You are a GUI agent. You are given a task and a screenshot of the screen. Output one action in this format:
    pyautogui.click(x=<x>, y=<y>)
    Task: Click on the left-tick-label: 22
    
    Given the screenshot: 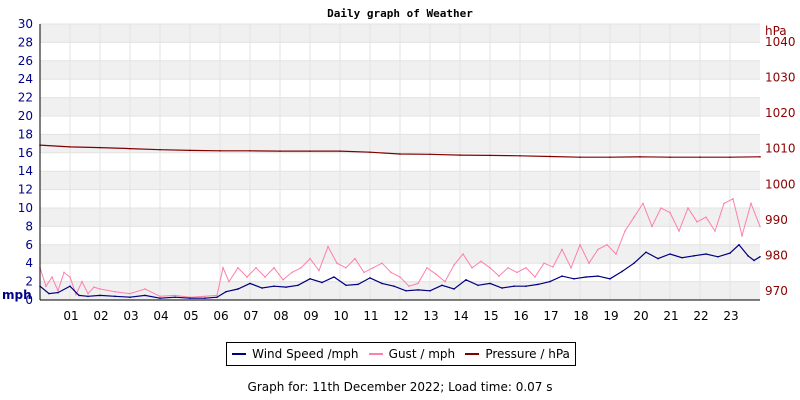 What is the action you would take?
    pyautogui.click(x=25, y=98)
    